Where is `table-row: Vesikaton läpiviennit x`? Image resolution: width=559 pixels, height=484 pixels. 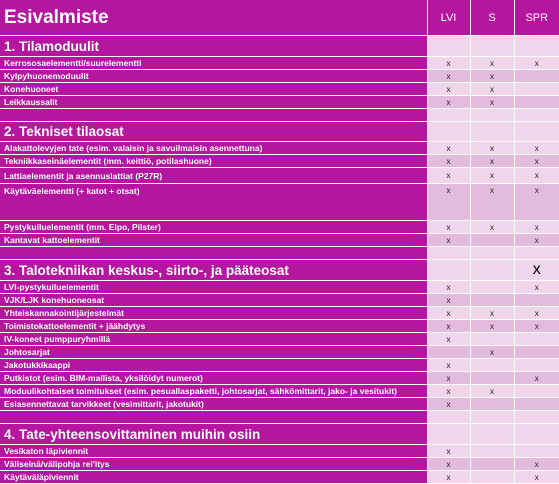 table-row: Vesikaton läpiviennit x is located at coordinates (279, 451).